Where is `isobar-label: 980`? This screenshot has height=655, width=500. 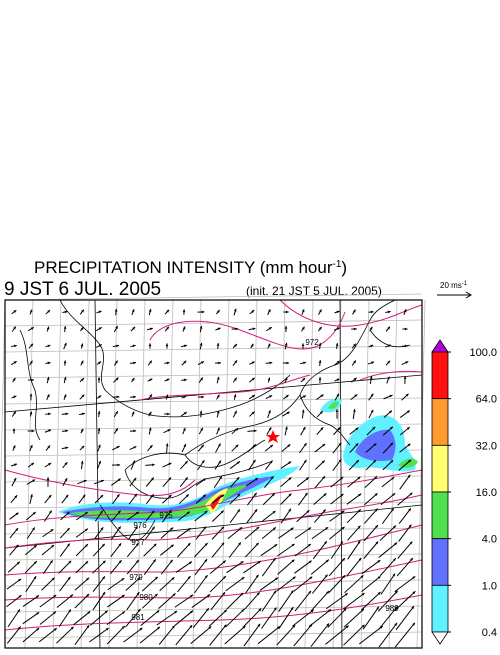 isobar-label: 980 is located at coordinates (146, 597).